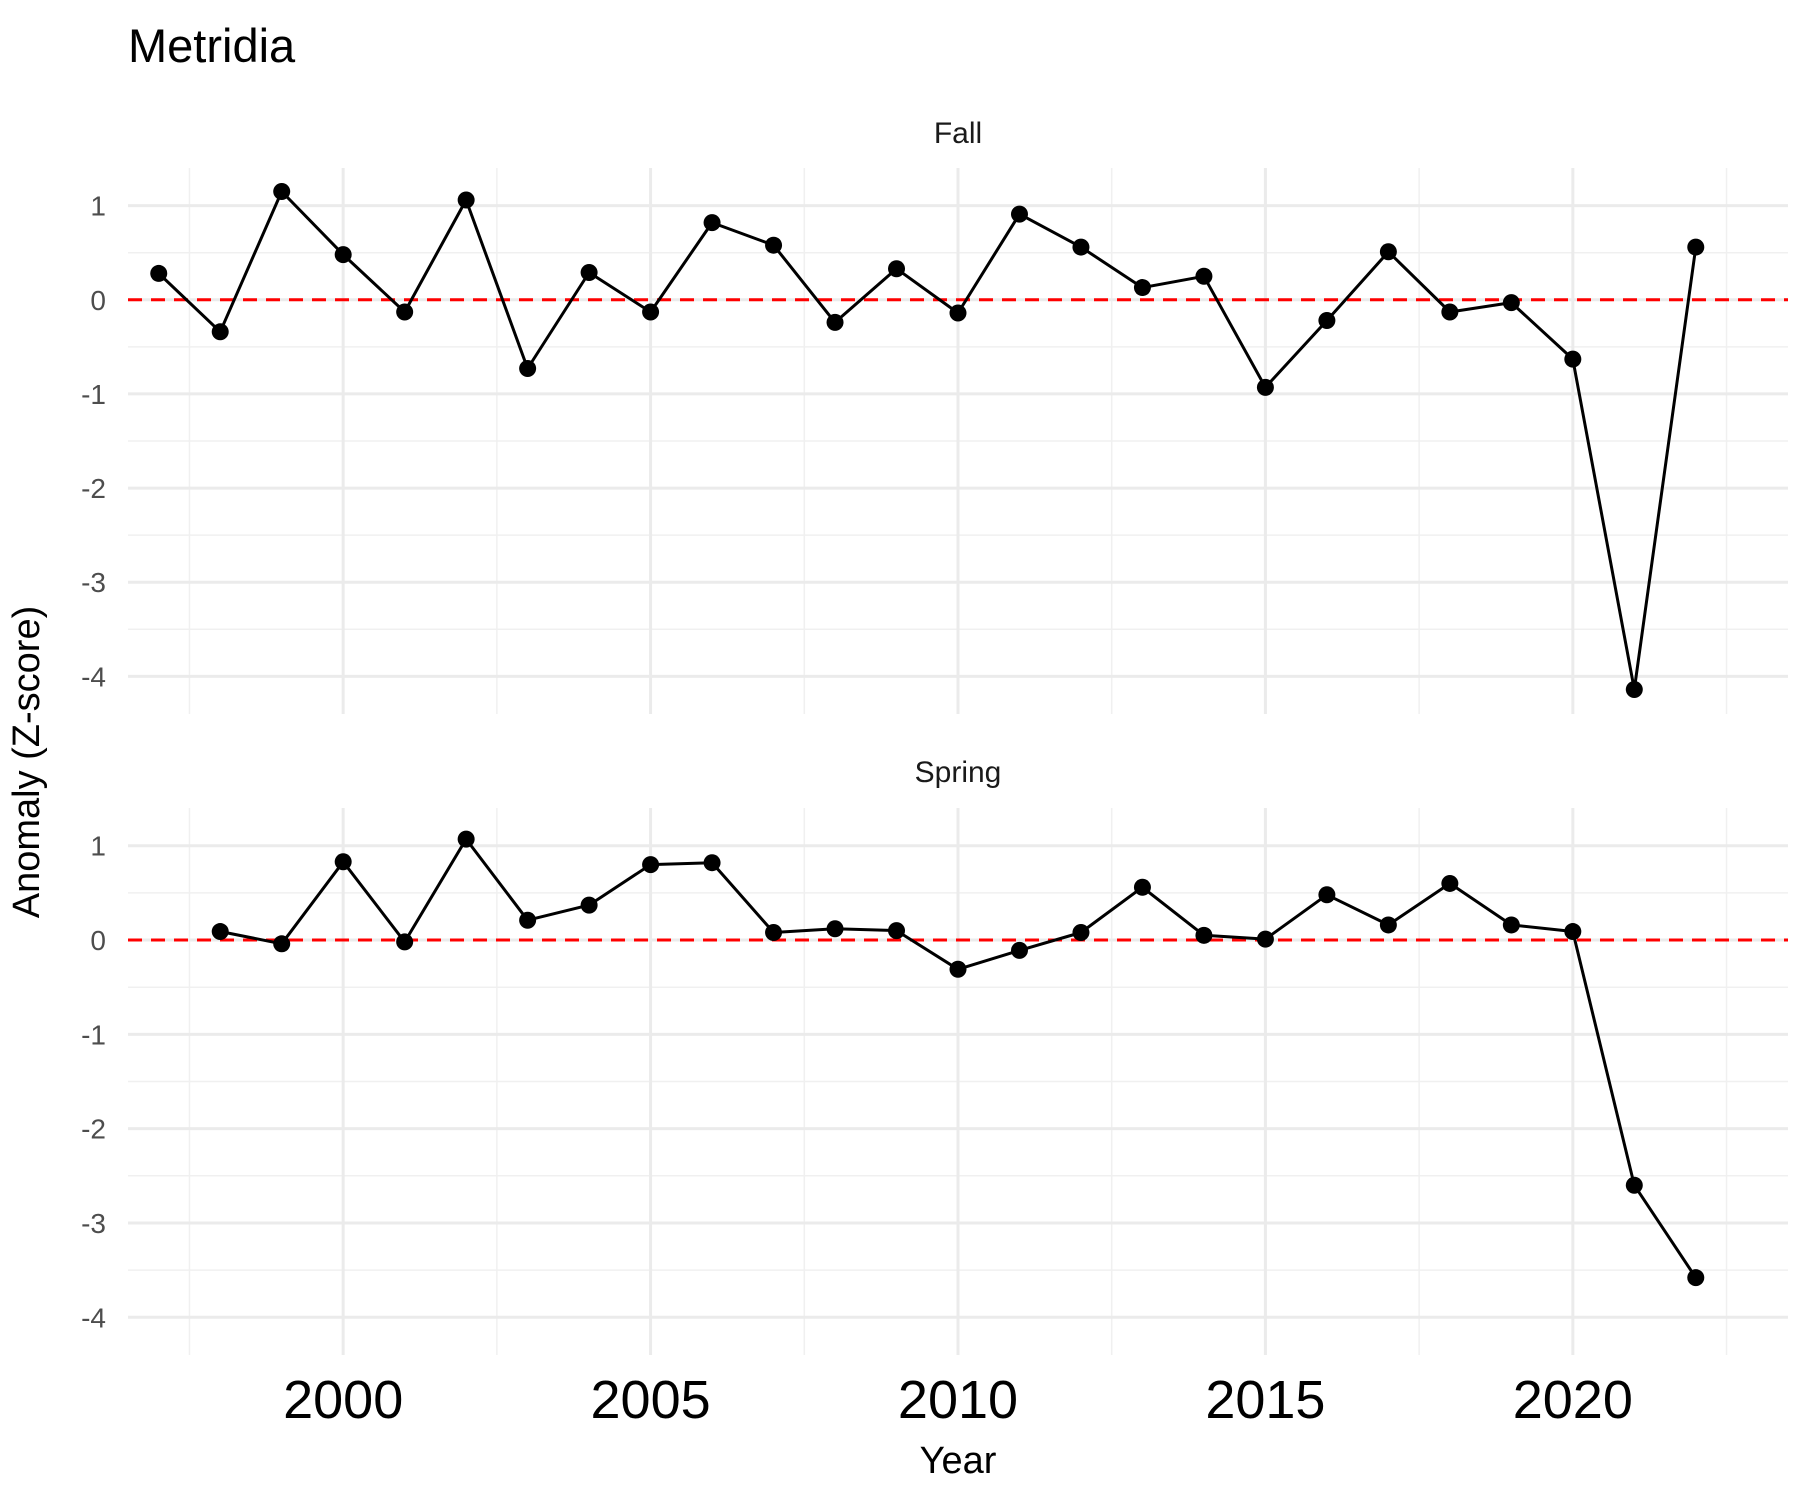 This screenshot has width=1800, height=1505. What do you see at coordinates (1265, 1400) in the screenshot?
I see `x-tick-label: 2015` at bounding box center [1265, 1400].